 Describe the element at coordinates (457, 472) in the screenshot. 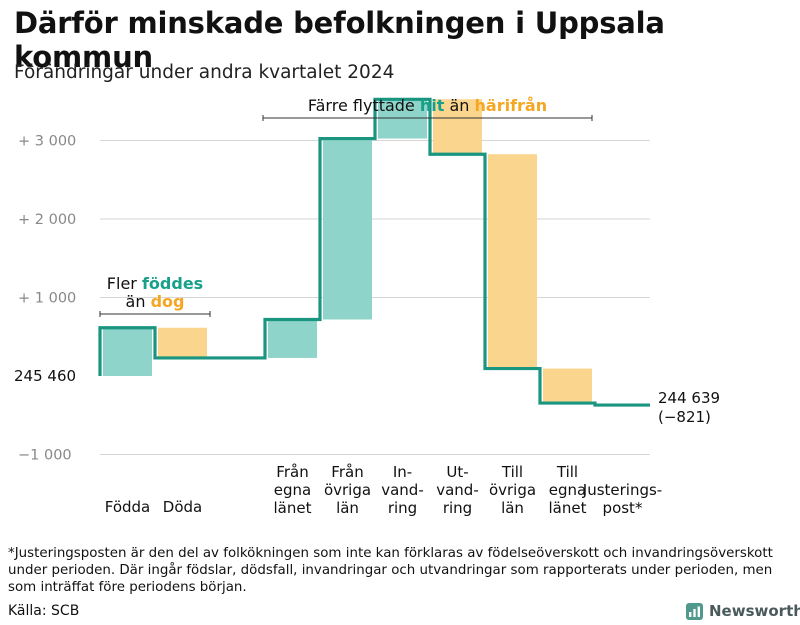

I see `category-label: Ut-` at that location.